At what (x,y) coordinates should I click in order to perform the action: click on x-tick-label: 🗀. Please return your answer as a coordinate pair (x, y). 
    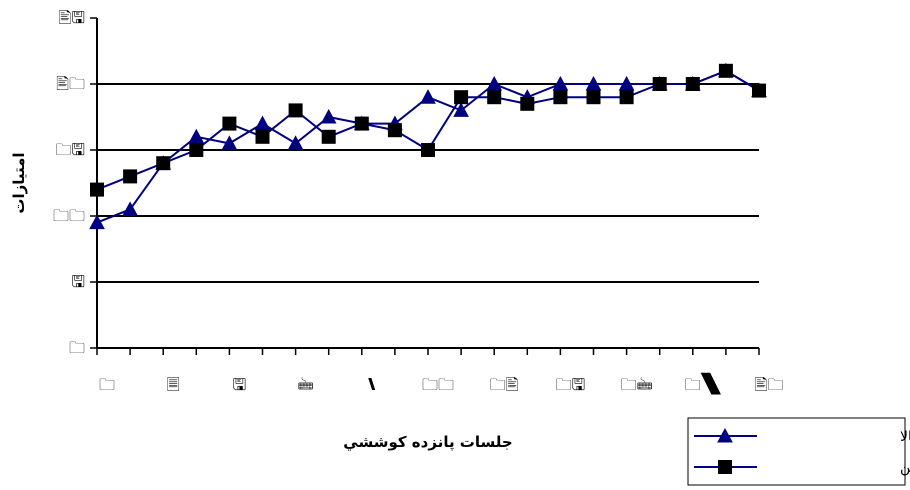
    Looking at the image, I should click on (107, 384).